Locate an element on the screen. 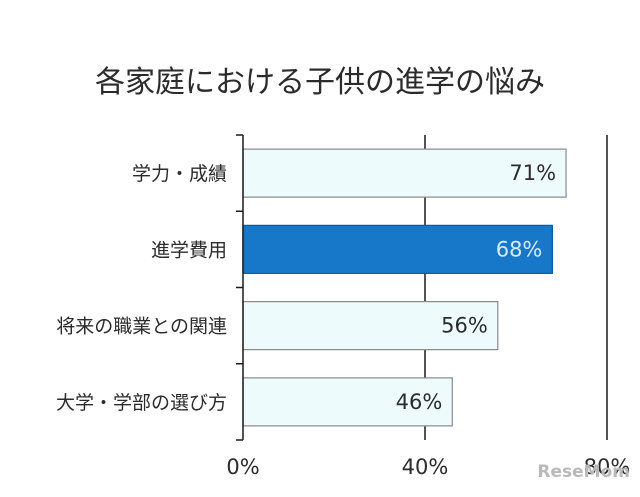 The width and height of the screenshot is (640, 497). axes is located at coordinates (240, 287).